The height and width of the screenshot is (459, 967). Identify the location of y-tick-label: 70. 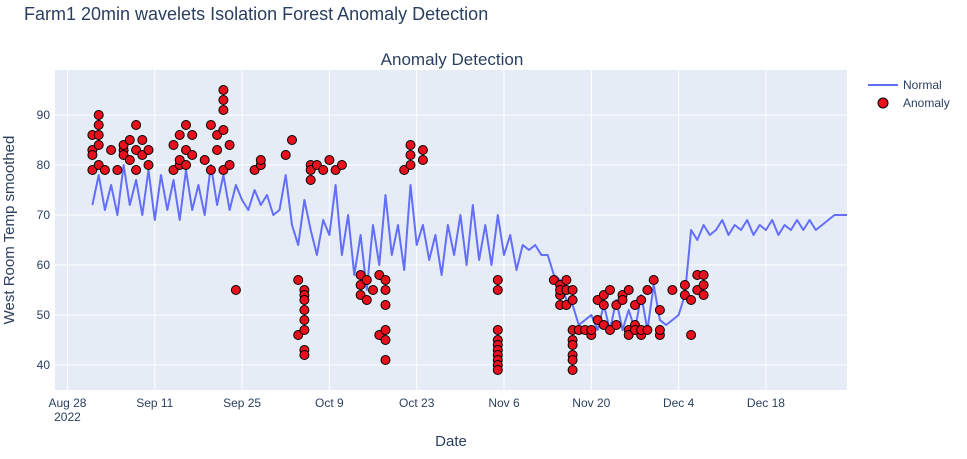
(44, 215).